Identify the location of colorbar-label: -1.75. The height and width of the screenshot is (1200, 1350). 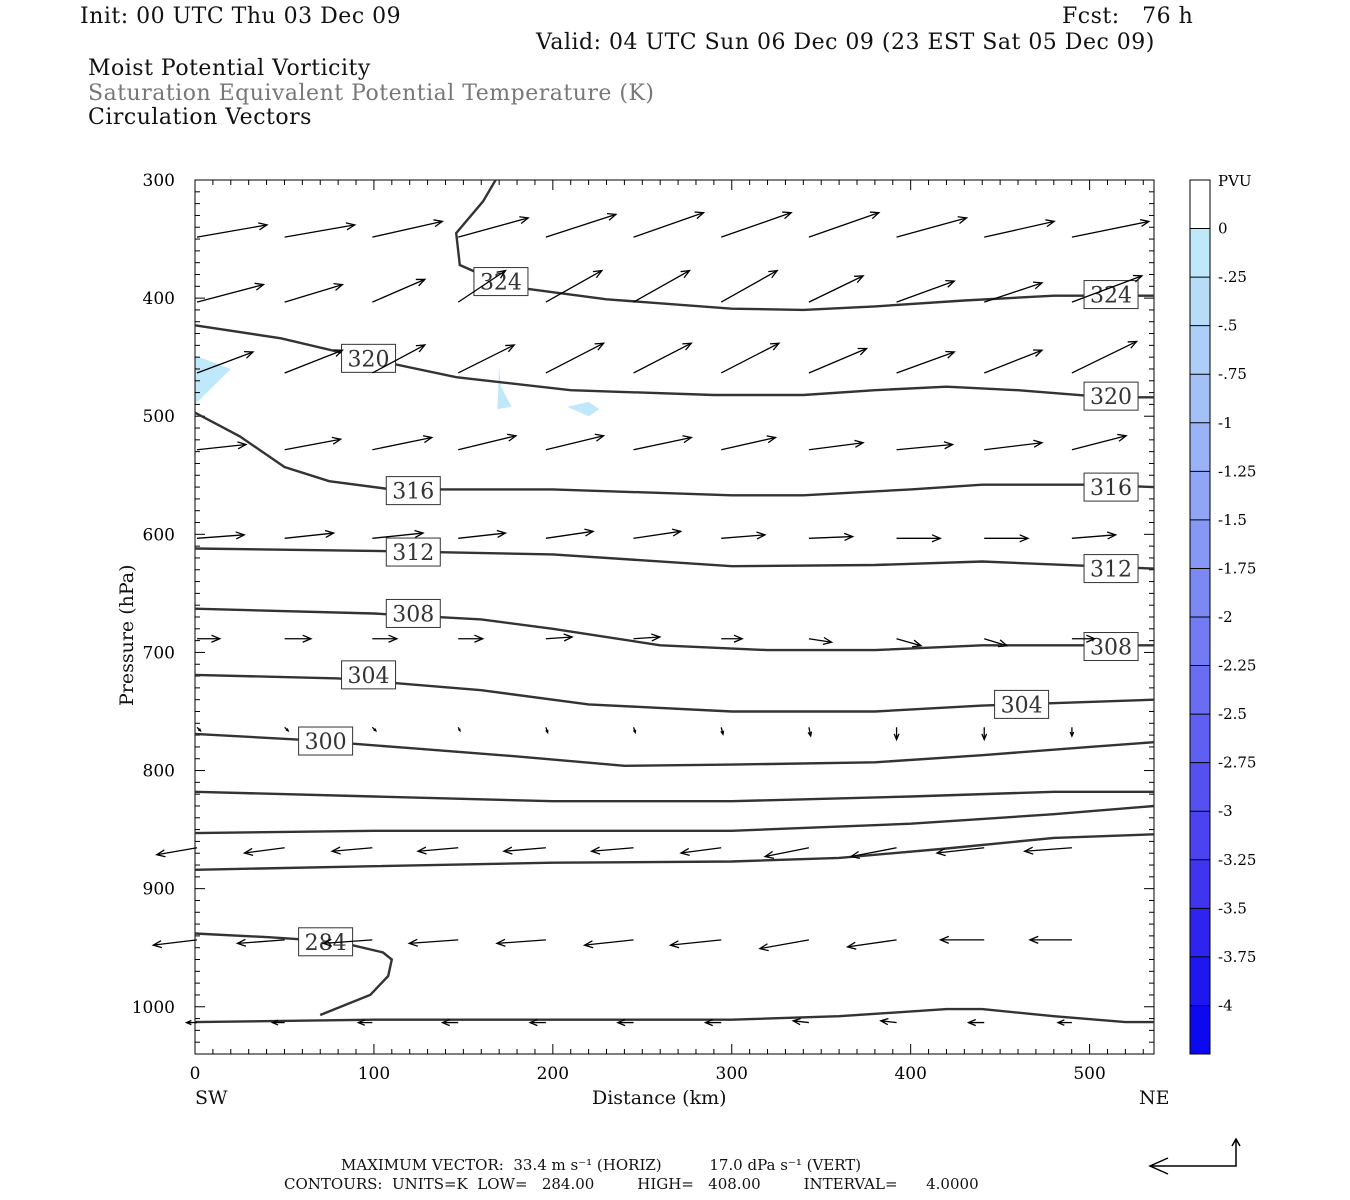
(1237, 568).